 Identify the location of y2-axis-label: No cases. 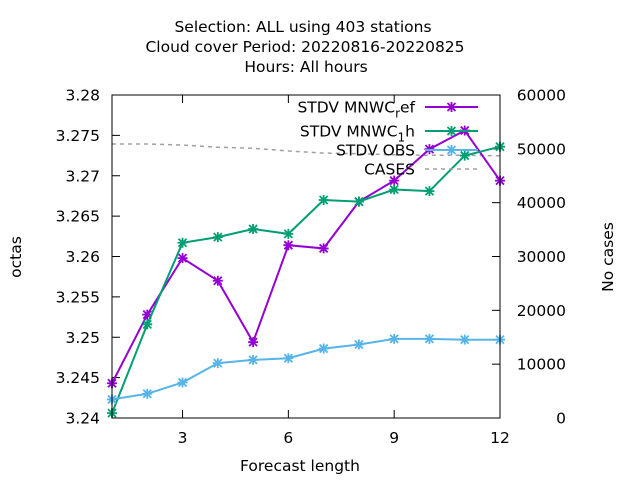
(608, 257).